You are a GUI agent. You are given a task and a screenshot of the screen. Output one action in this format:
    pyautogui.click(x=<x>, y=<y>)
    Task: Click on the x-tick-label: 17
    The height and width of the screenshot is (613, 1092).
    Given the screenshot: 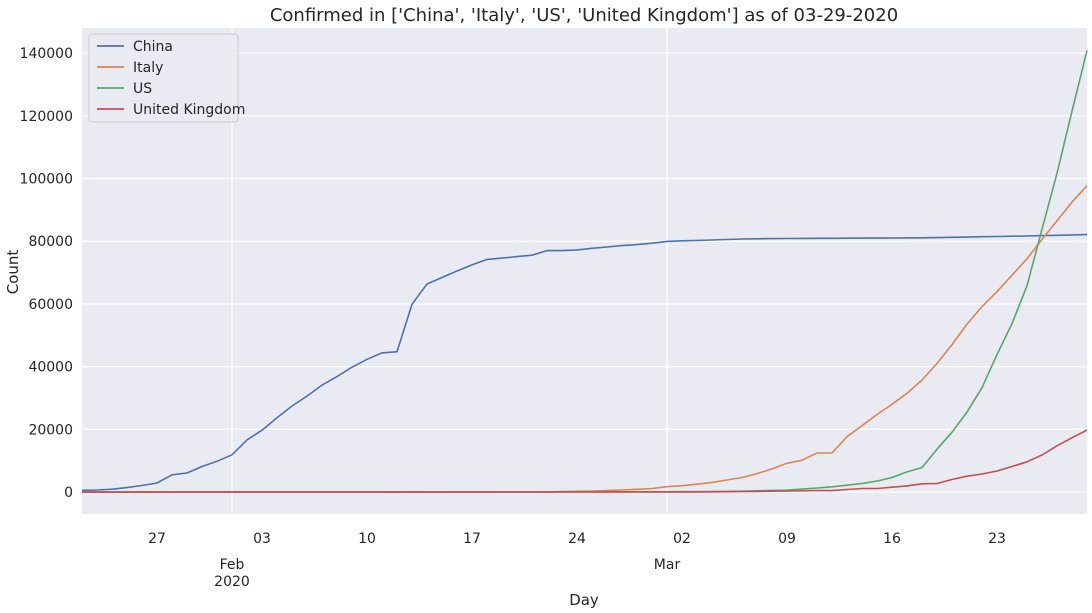 What is the action you would take?
    pyautogui.click(x=472, y=539)
    